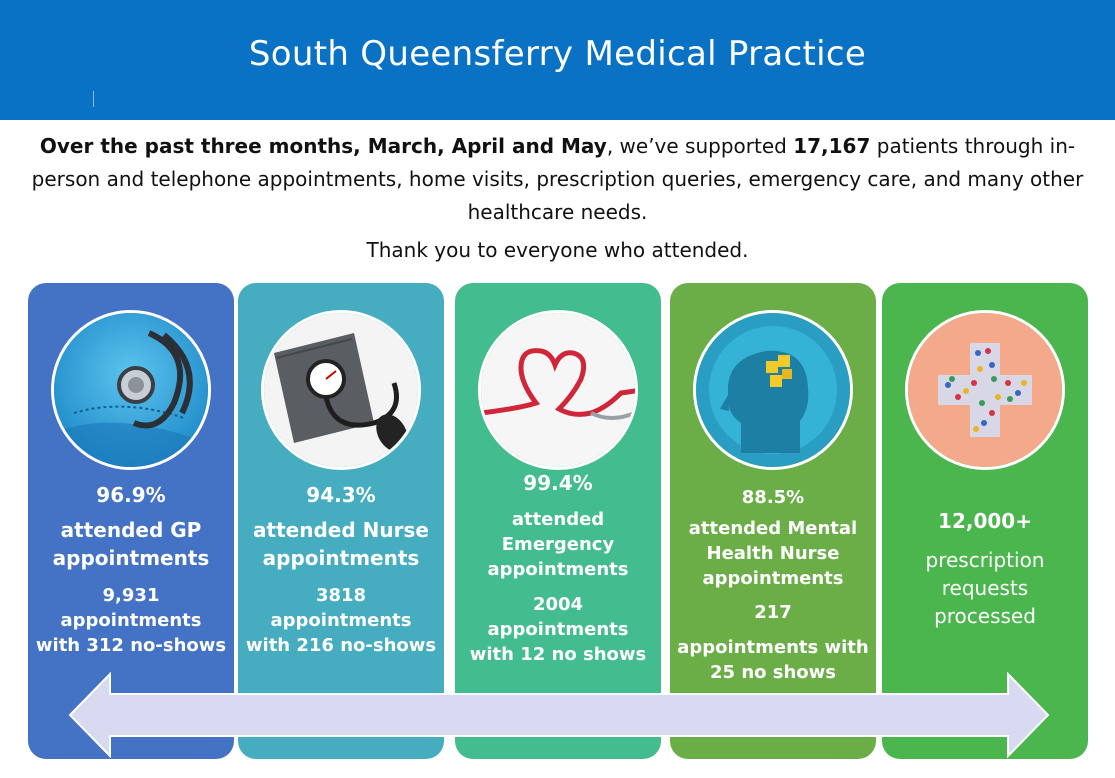 The width and height of the screenshot is (1115, 778). Describe the element at coordinates (558, 654) in the screenshot. I see `emergency-count-3: with 12 no shows` at that location.